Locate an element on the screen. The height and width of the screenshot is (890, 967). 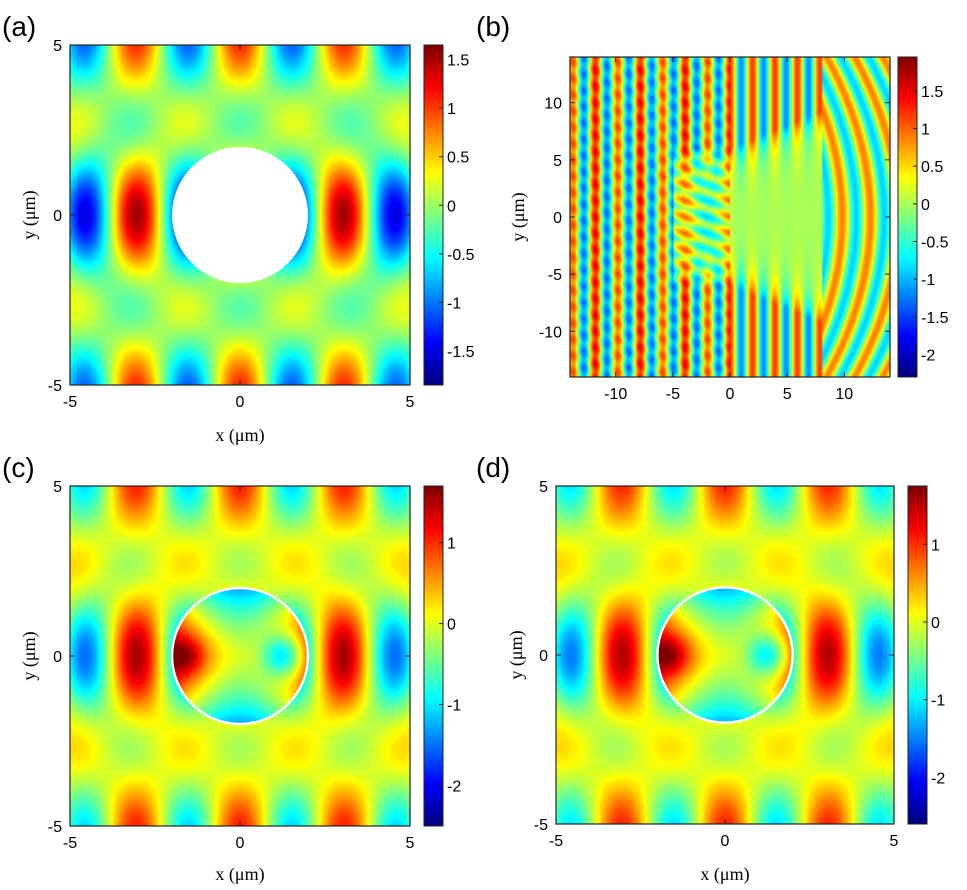
y-tick-label: -10 is located at coordinates (550, 332).